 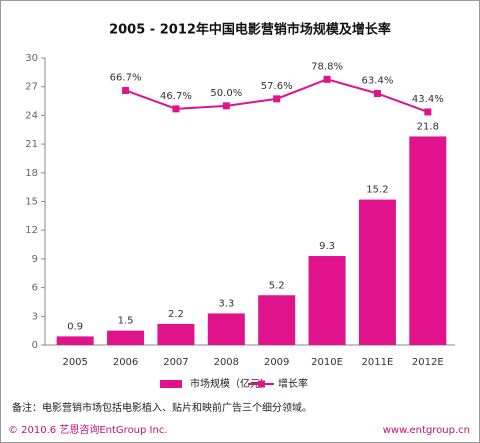 What do you see at coordinates (250, 30) in the screenshot?
I see `chart-title: 2005 - 2012年中国电影营销市场规模及增长率` at bounding box center [250, 30].